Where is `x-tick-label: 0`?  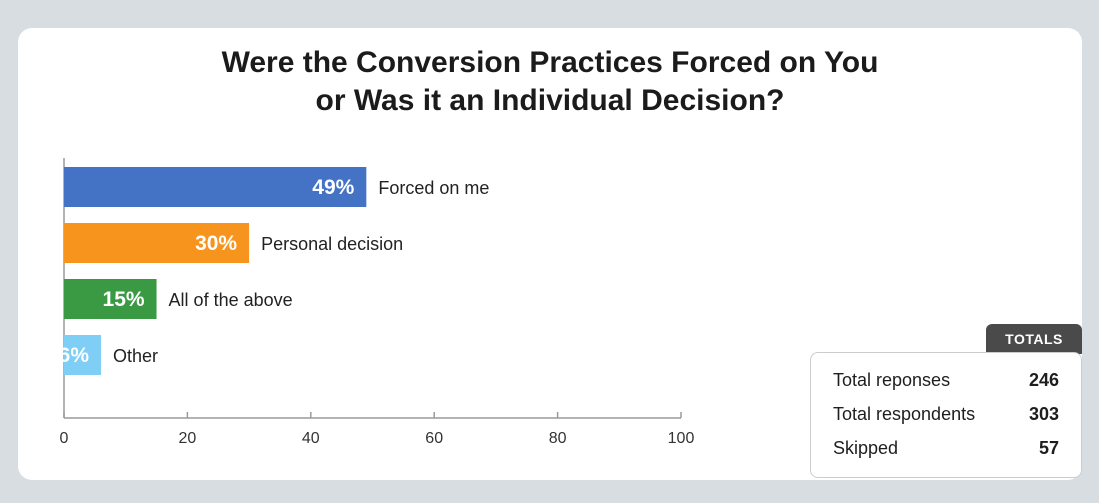 x-tick-label: 0 is located at coordinates (64, 438).